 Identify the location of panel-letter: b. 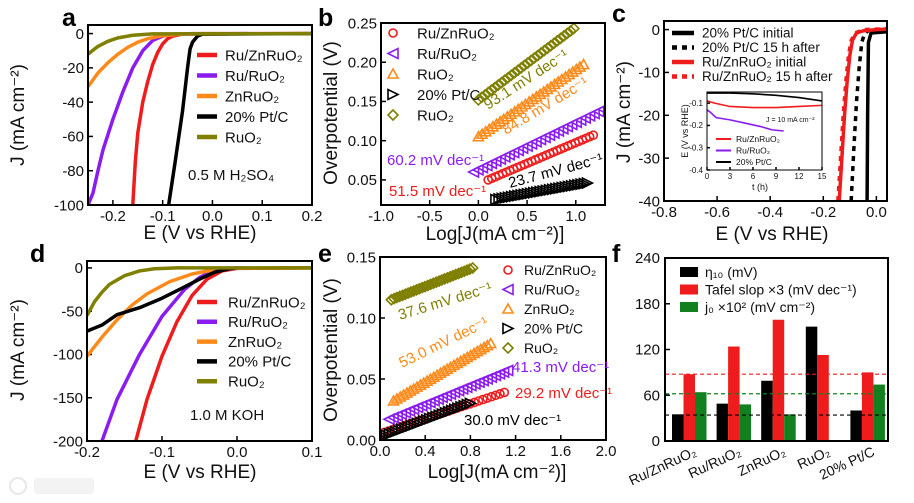
(325, 18).